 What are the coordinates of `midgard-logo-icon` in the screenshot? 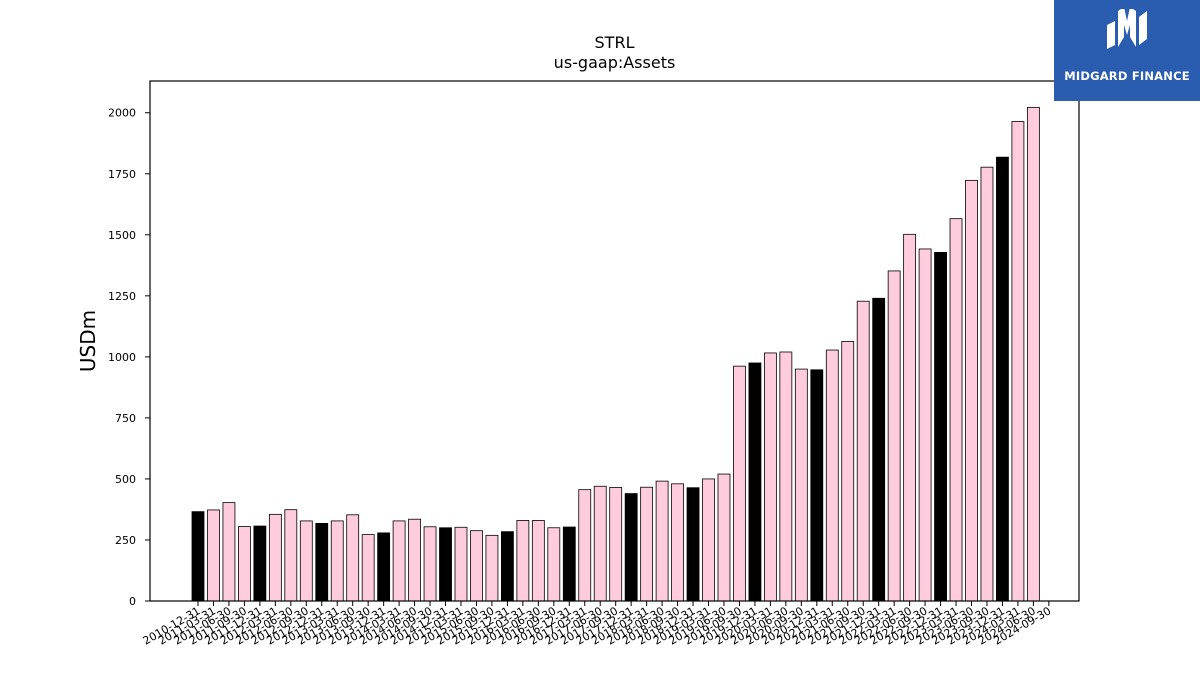 It's located at (1127, 29).